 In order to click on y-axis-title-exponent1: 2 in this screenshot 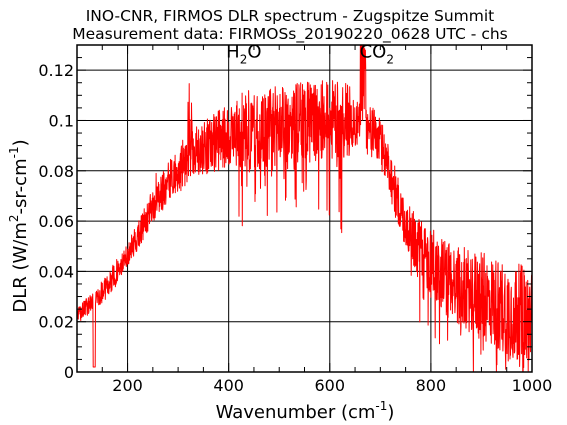, I will do `click(14, 218)`.